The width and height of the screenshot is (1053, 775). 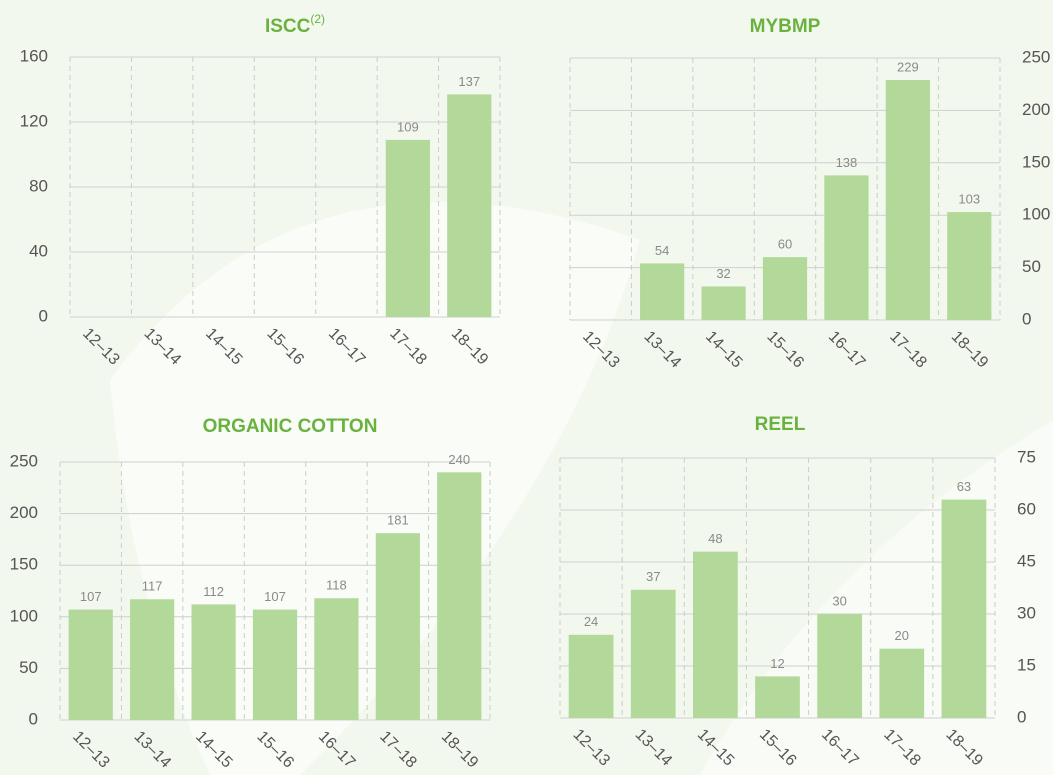 I want to click on data-label: 118, so click(x=336, y=585).